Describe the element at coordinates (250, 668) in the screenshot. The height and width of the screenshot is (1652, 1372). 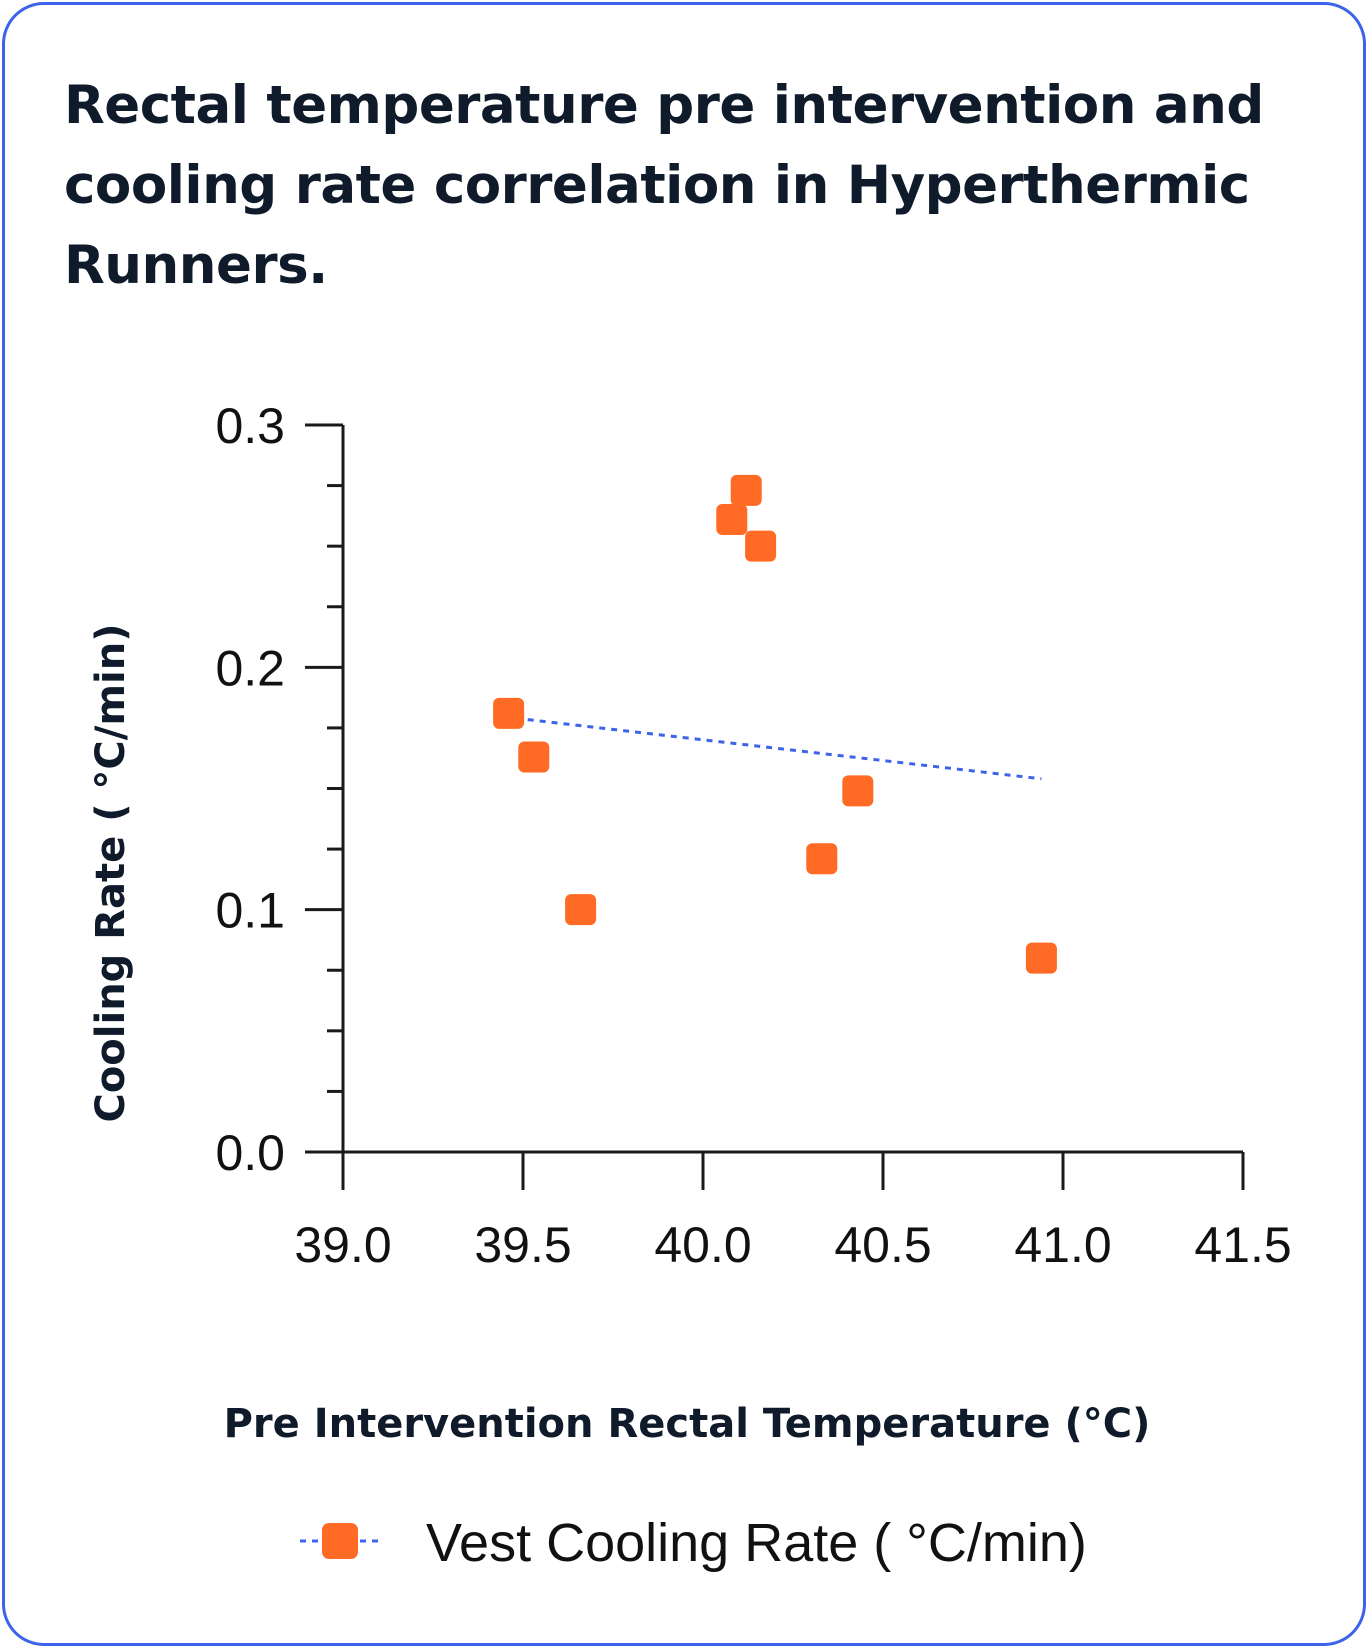
I see `y-tick-label: 0.2` at that location.